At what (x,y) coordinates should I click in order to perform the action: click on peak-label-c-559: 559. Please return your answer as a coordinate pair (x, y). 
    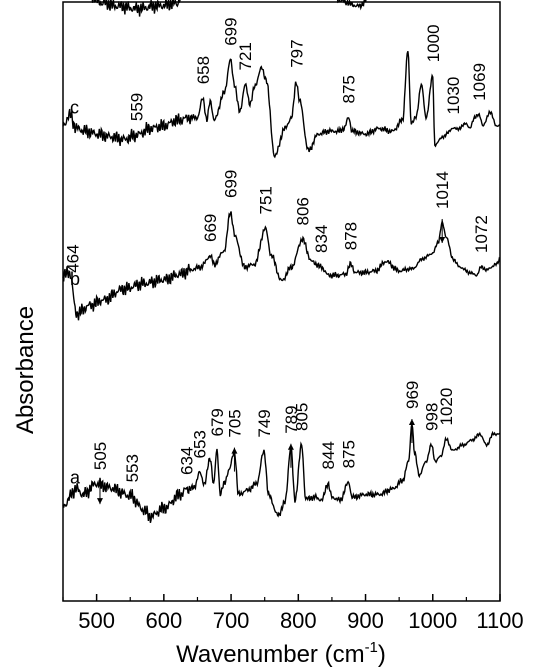
    Looking at the image, I should click on (136, 107).